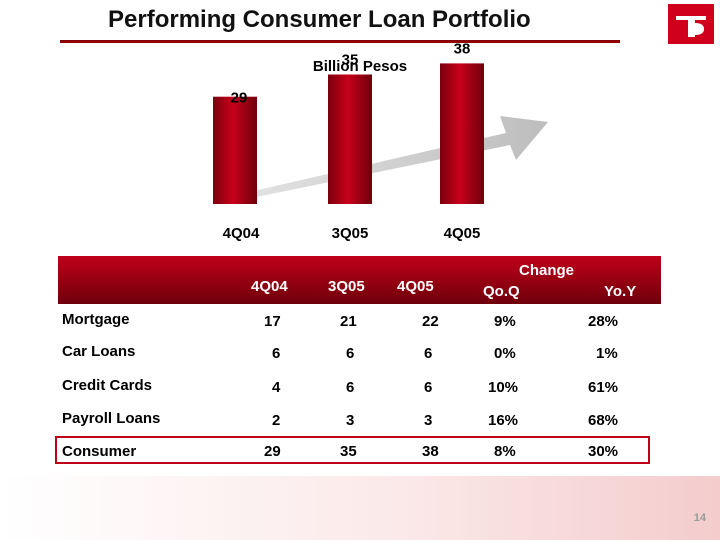 The width and height of the screenshot is (720, 540). I want to click on footer-gradient-bar, so click(360, 508).